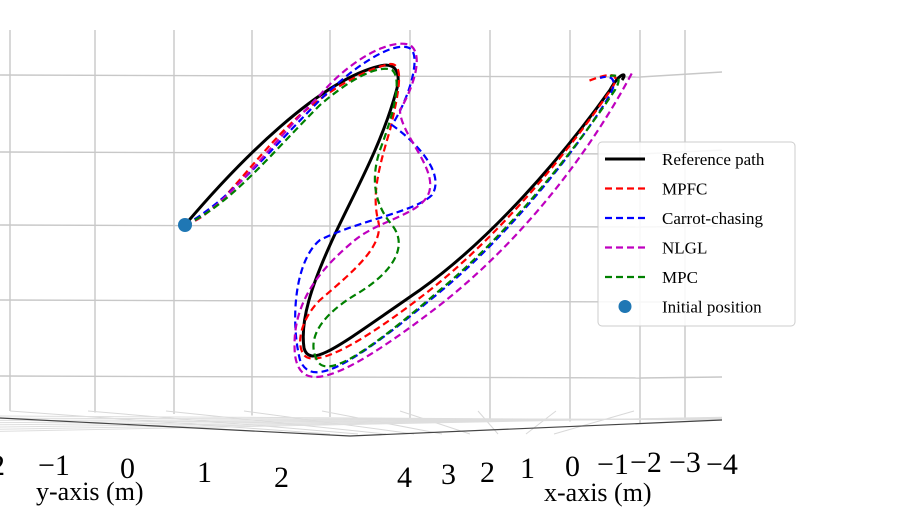  I want to click on x-tick-label: −2, so click(646, 462).